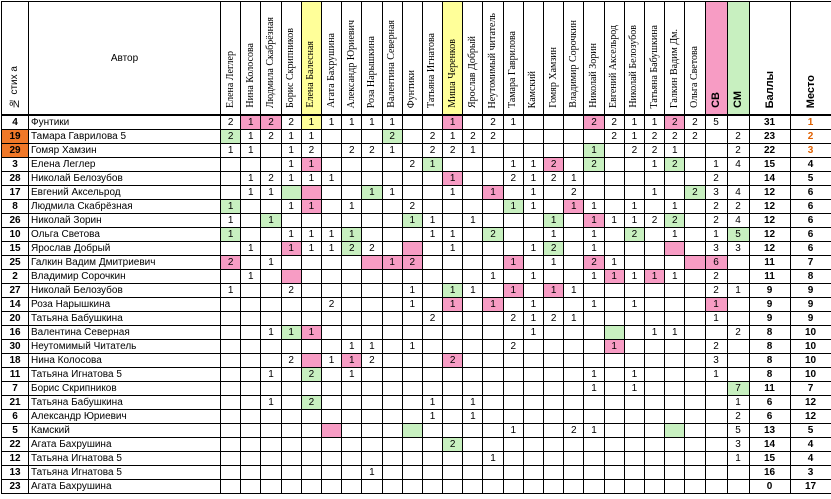 Image resolution: width=831 pixels, height=499 pixels. What do you see at coordinates (15, 249) in the screenshot?
I see `poem-number: 15` at bounding box center [15, 249].